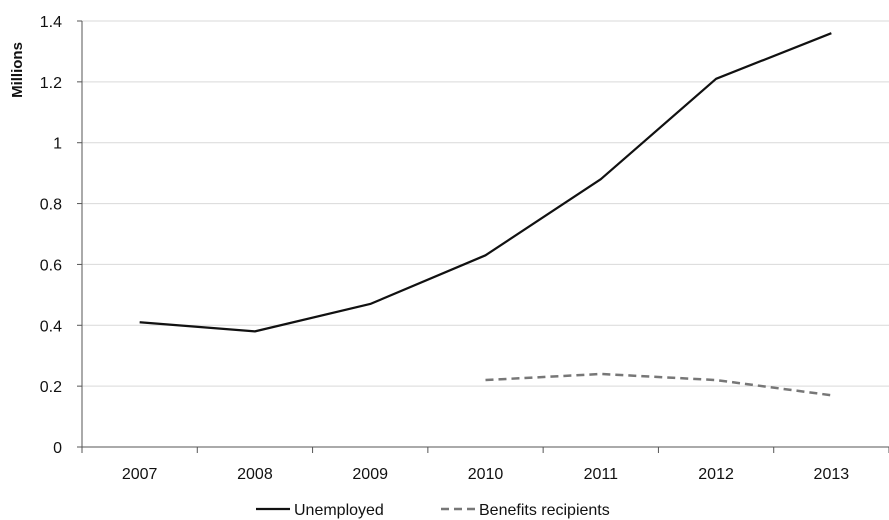 The width and height of the screenshot is (889, 520). Describe the element at coordinates (370, 474) in the screenshot. I see `x-tick-label: 2009` at that location.